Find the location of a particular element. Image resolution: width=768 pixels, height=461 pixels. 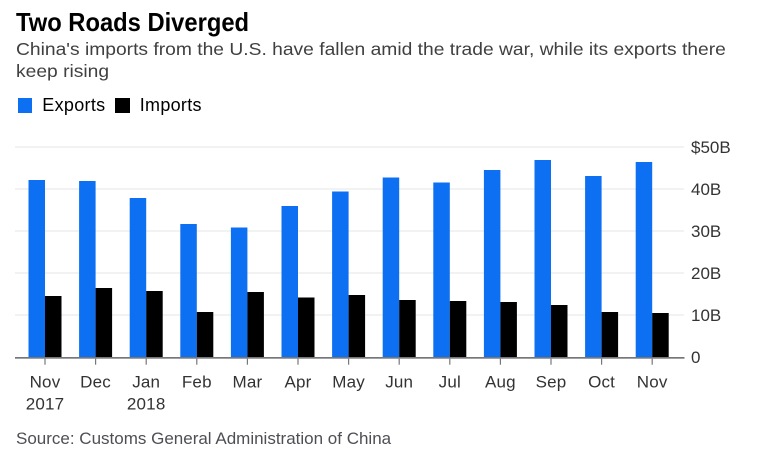

svg-text: 0 is located at coordinates (695, 357).